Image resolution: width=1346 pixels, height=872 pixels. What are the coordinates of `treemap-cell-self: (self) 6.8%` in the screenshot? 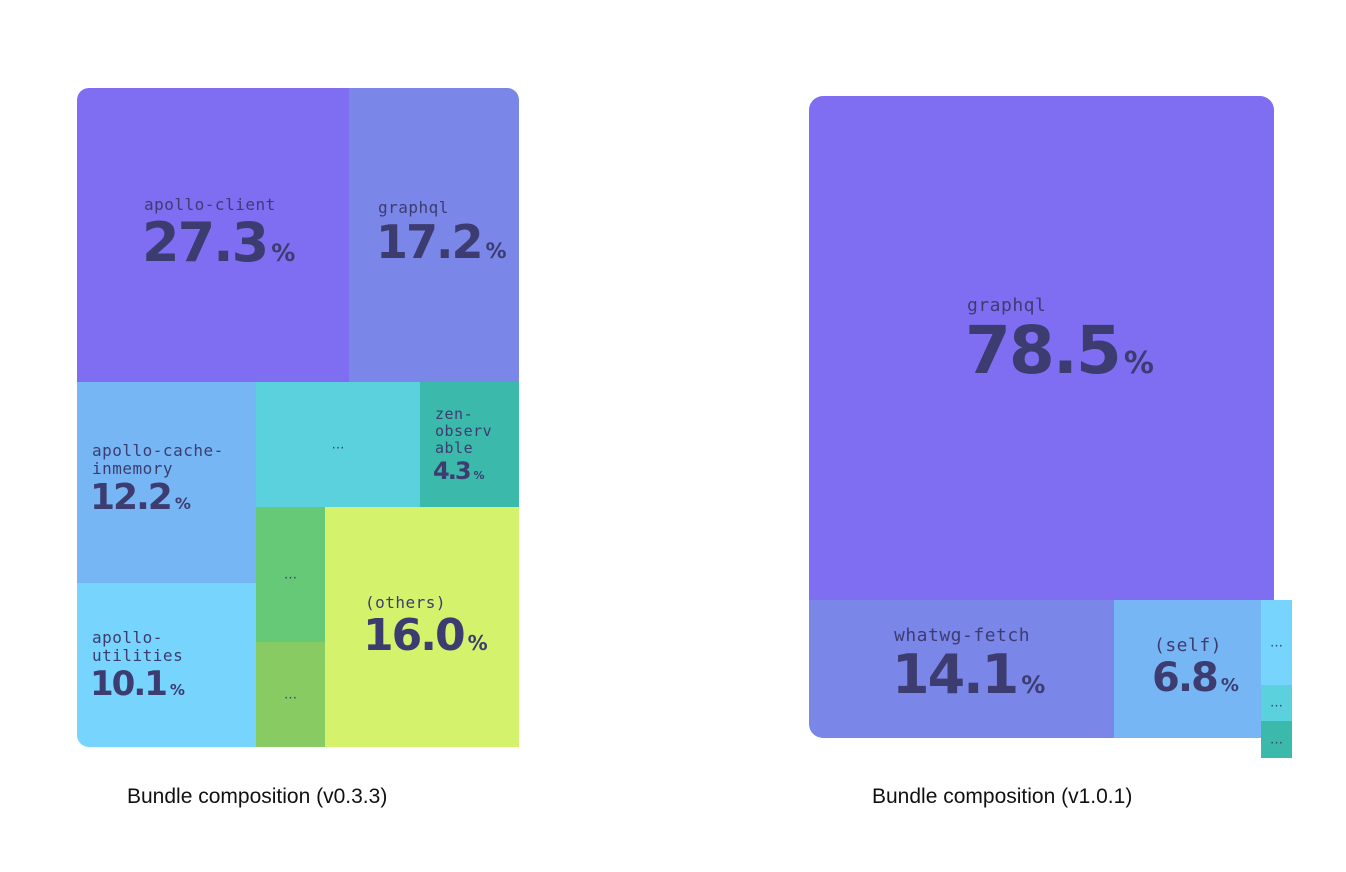 It's located at (1187, 669).